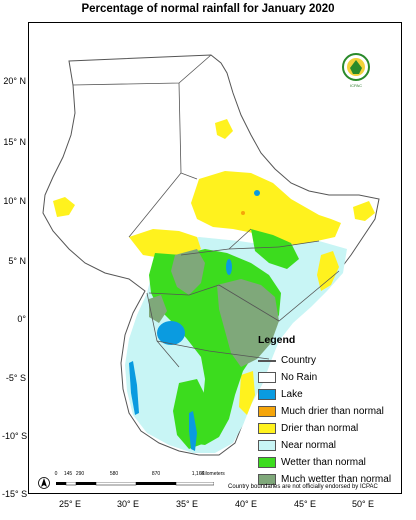 The height and width of the screenshot is (520, 416). Describe the element at coordinates (68, 474) in the screenshot. I see `scale-tick: 145` at that location.